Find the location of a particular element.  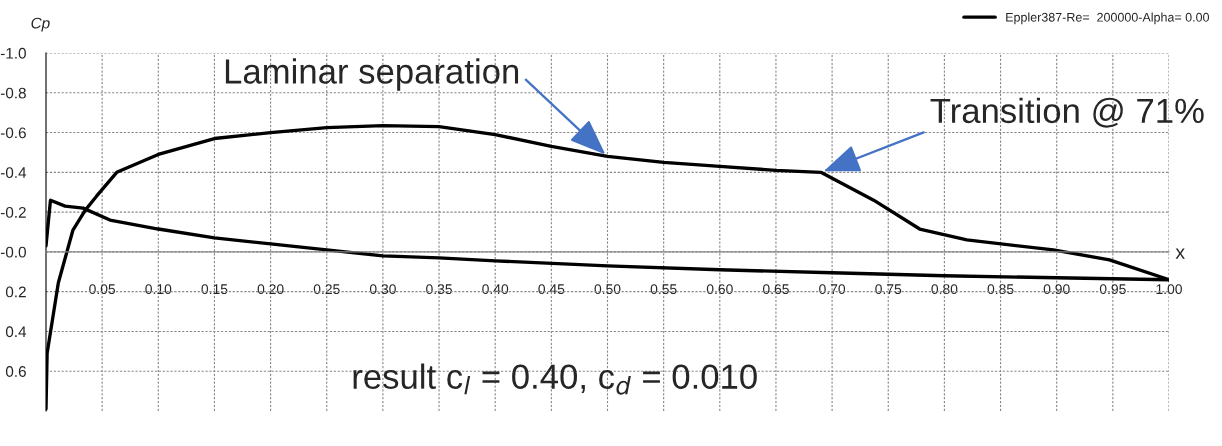

y-tick-label: -0.8 is located at coordinates (13, 93).